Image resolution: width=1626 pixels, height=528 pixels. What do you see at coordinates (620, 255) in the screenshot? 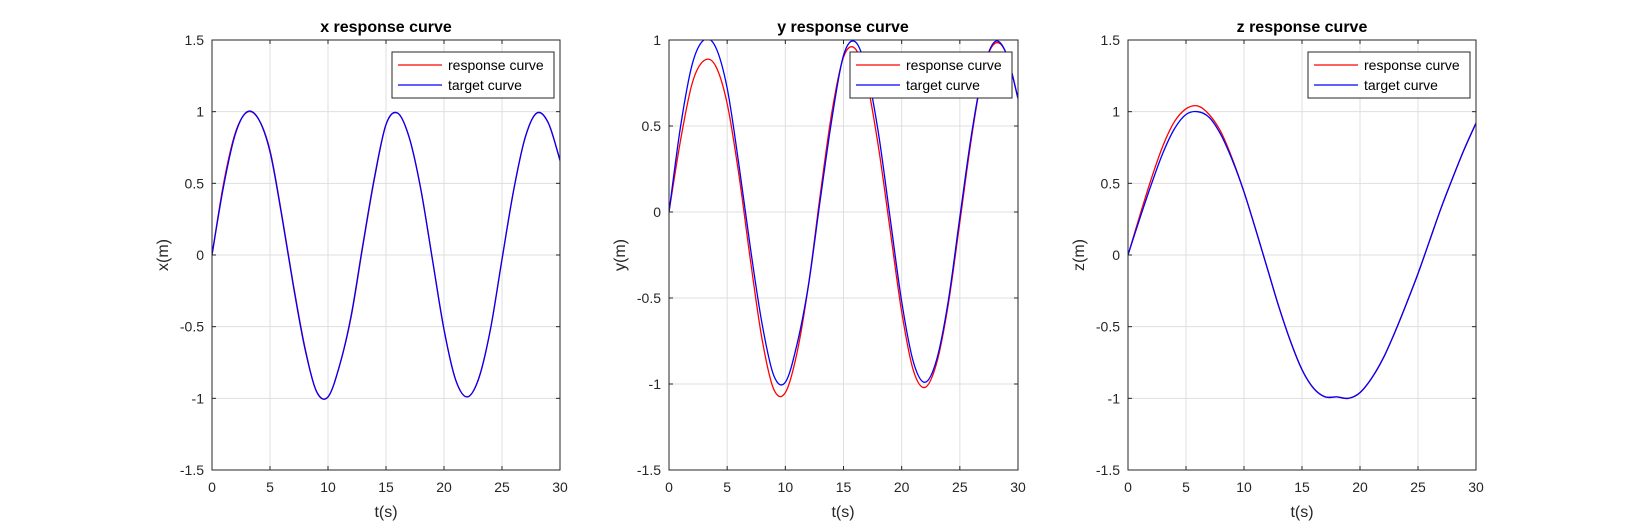
I see `y-axis-label: y(m)` at bounding box center [620, 255].